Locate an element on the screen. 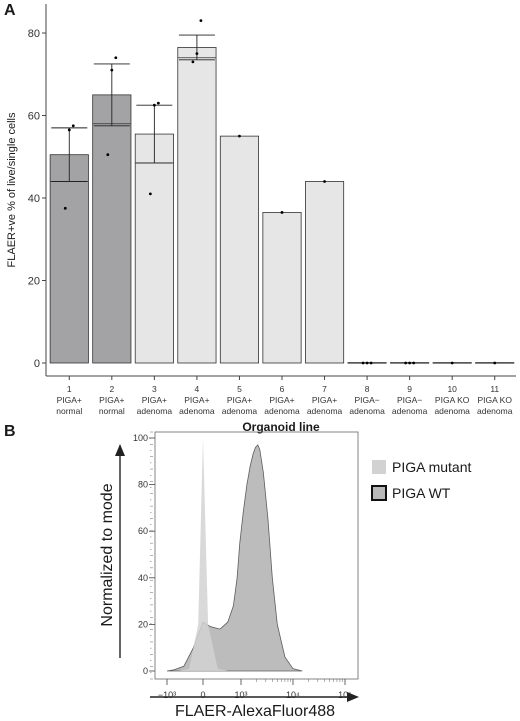 Image resolution: width=520 pixels, height=721 pixels. b-legend-label-wt: PIGA WT is located at coordinates (421, 493).